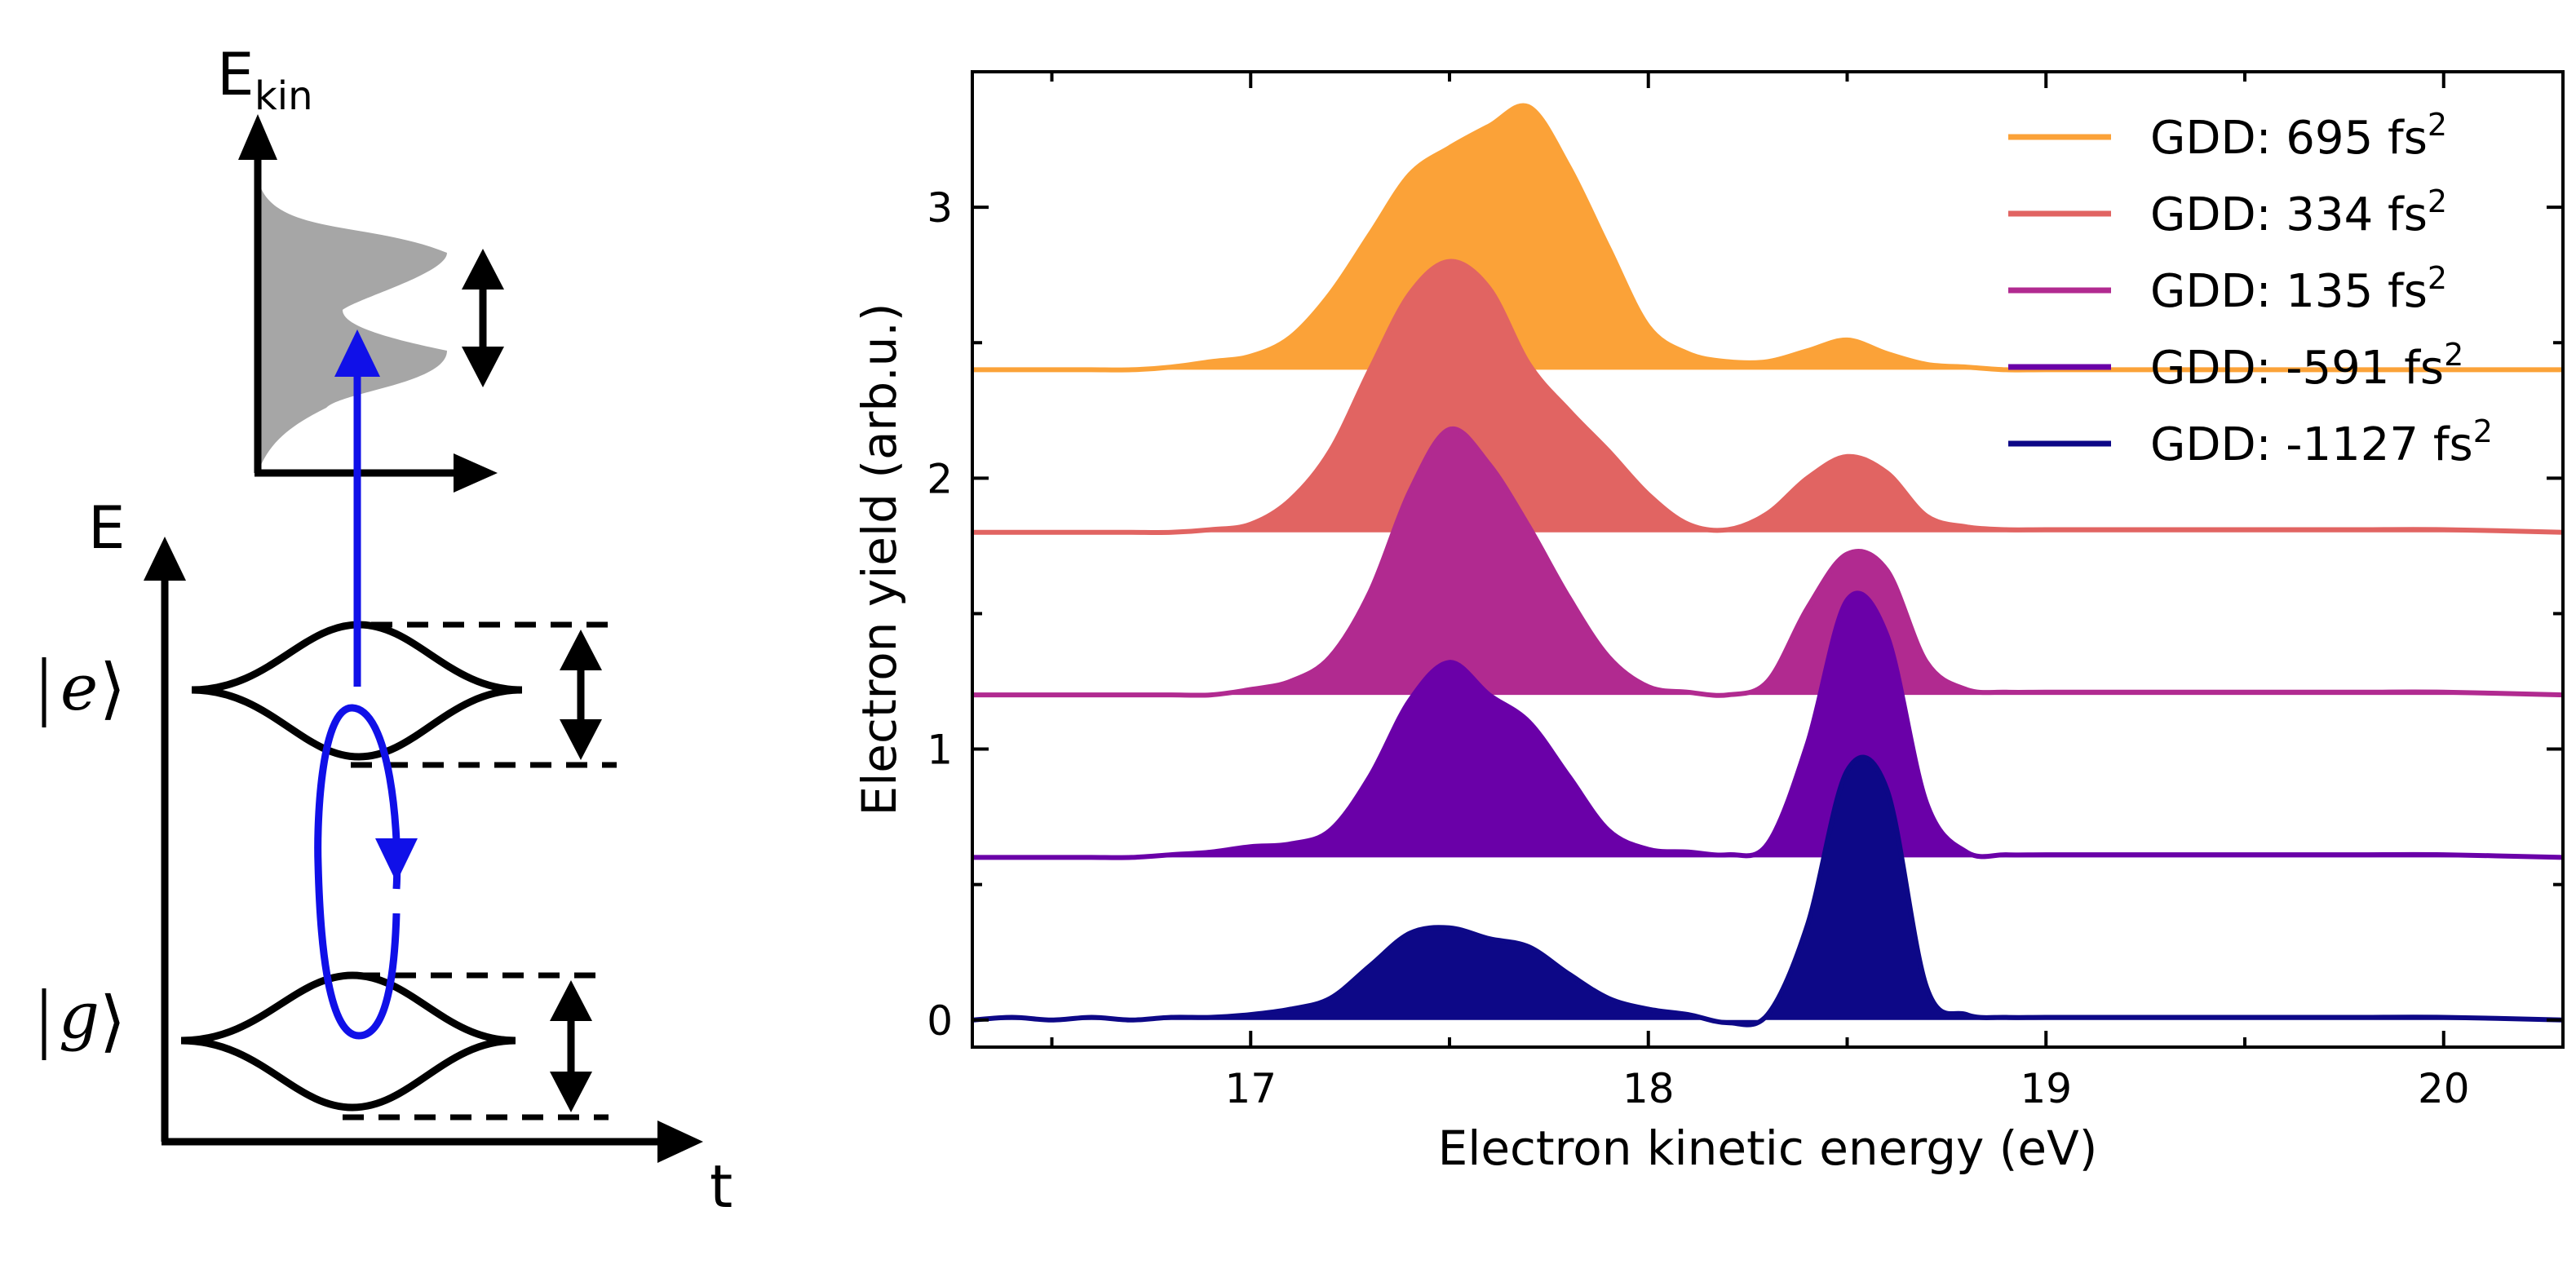 The width and height of the screenshot is (2576, 1273). I want to click on svg-text: e, so click(79, 688).